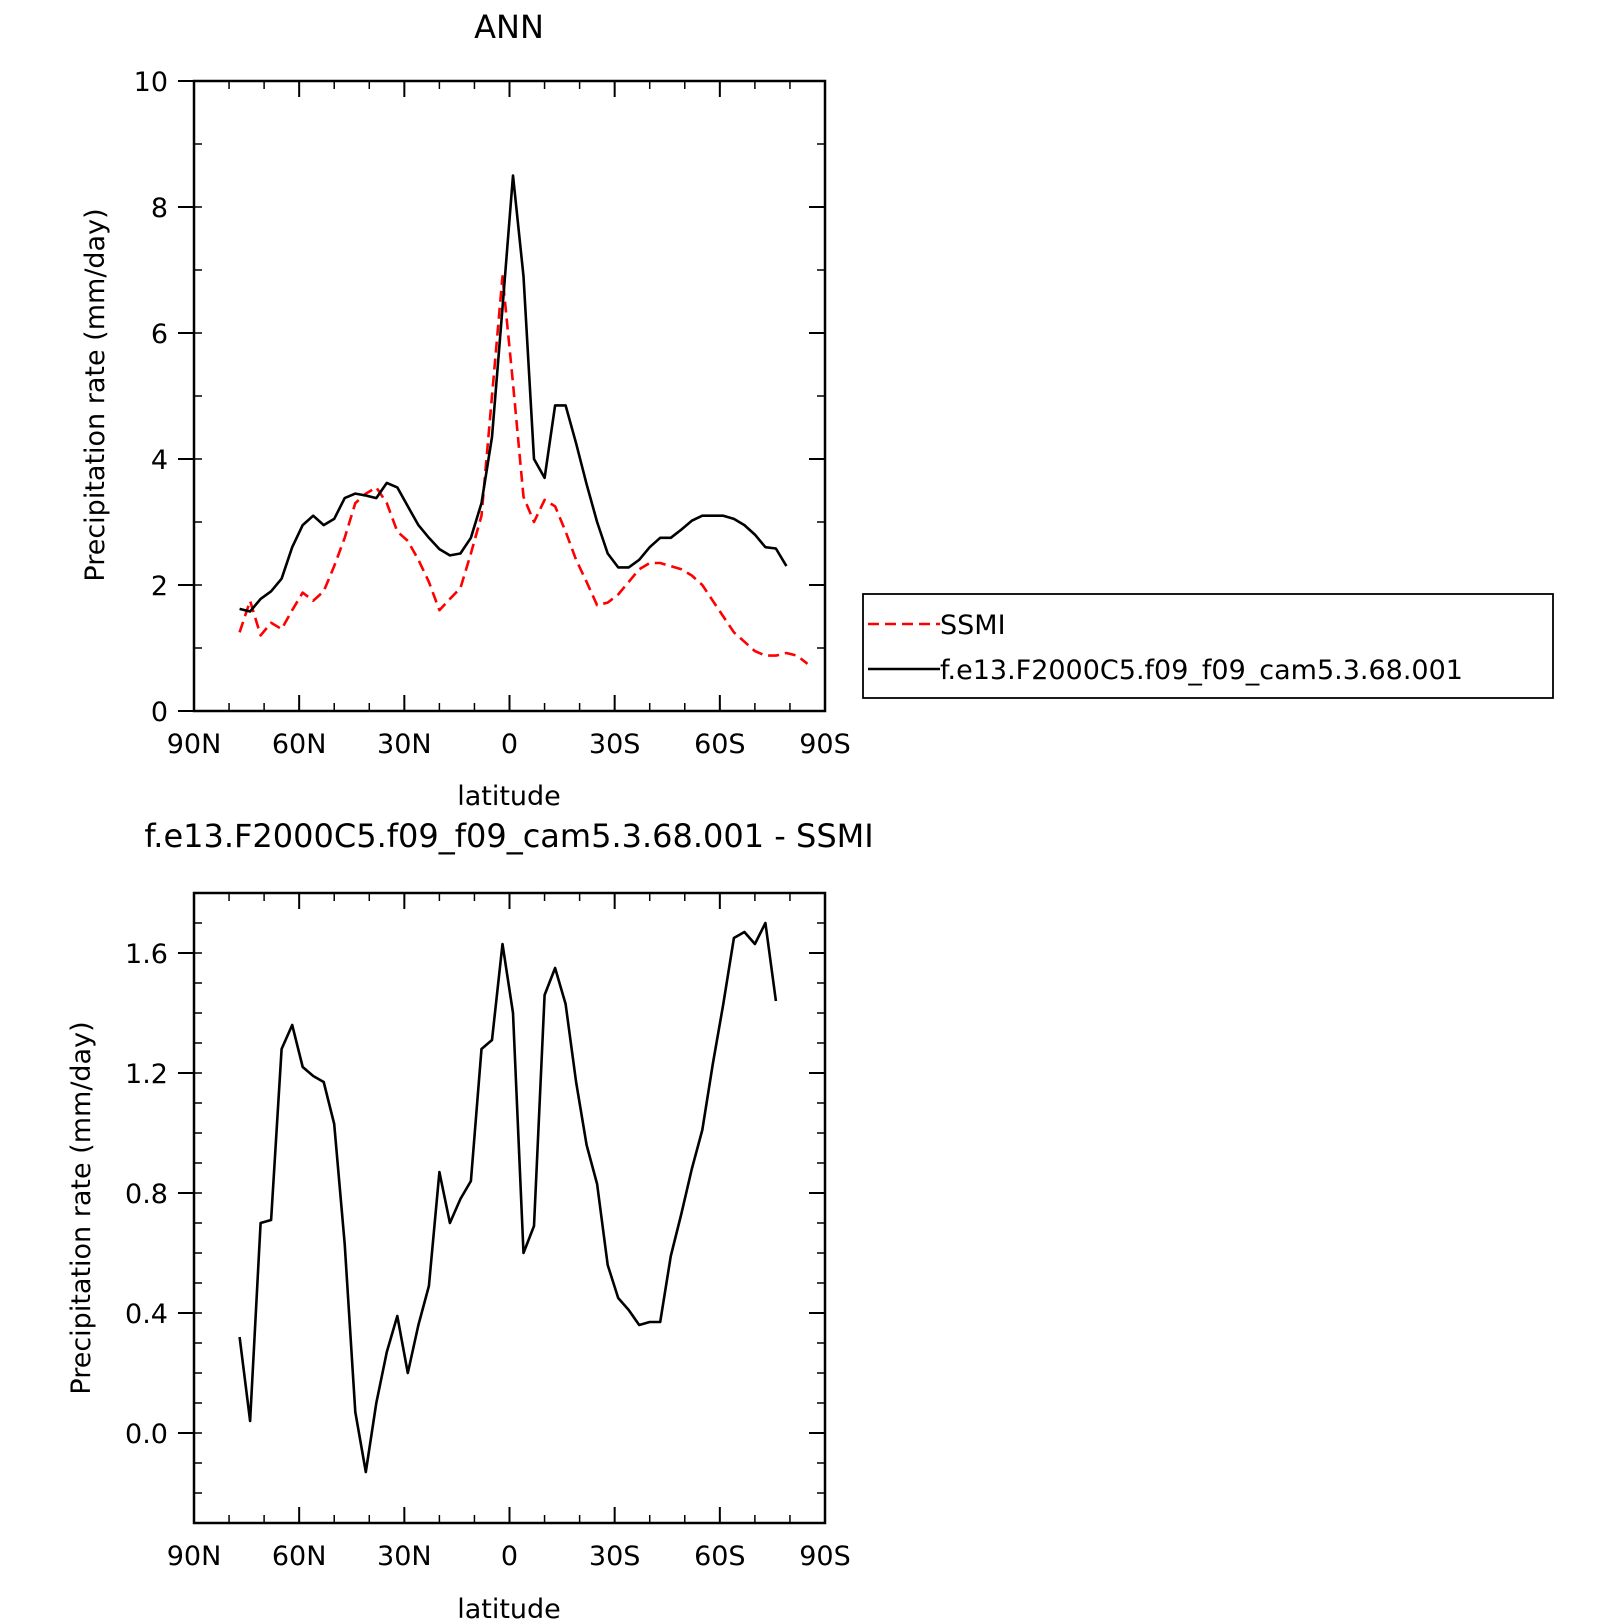 This screenshot has height=1624, width=1624. I want to click on legend-box, so click(1208, 646).